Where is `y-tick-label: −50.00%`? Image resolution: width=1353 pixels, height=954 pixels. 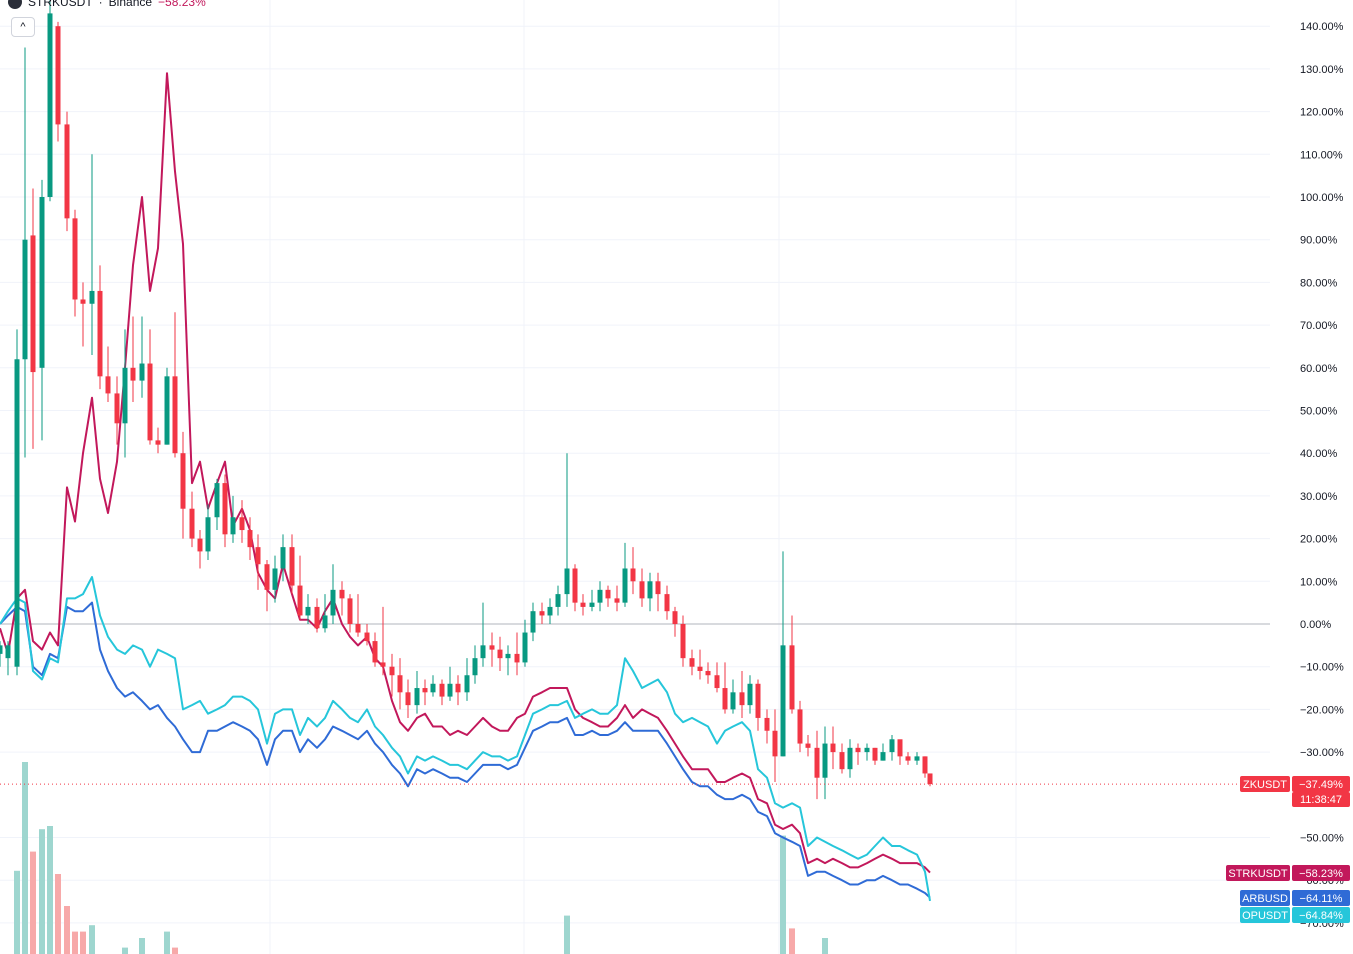 y-tick-label: −50.00% is located at coordinates (1322, 839).